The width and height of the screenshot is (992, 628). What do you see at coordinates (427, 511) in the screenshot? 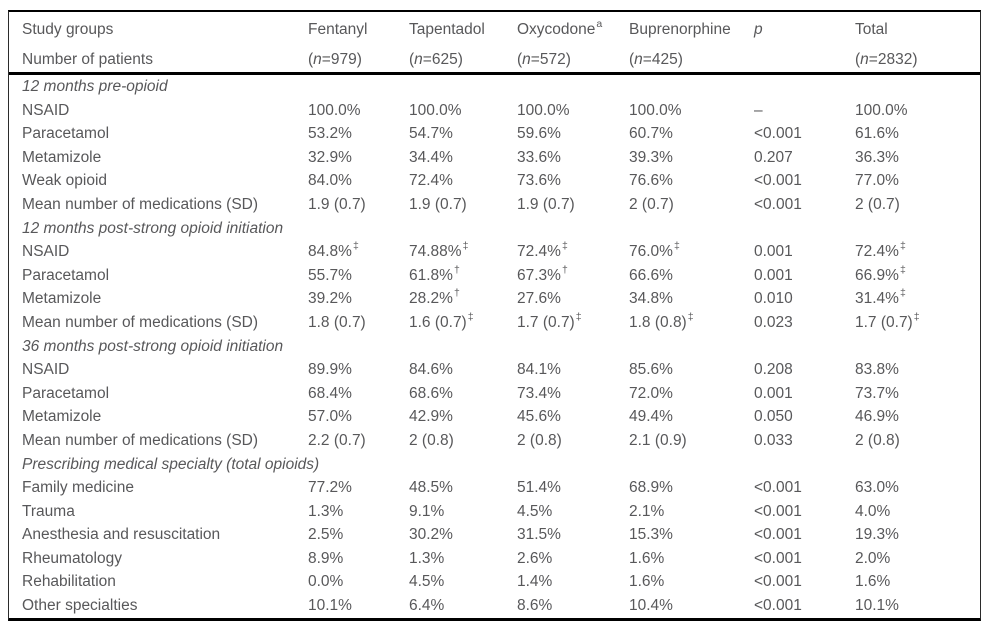
I see `value-cell: 9.1%` at bounding box center [427, 511].